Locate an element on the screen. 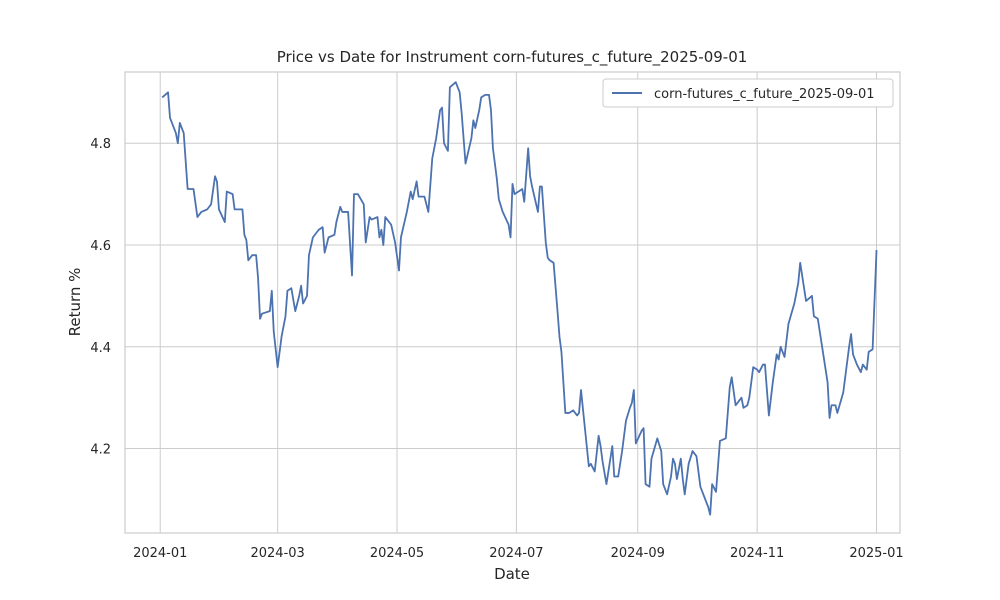  x-tick-label: 2024-07 is located at coordinates (516, 553).